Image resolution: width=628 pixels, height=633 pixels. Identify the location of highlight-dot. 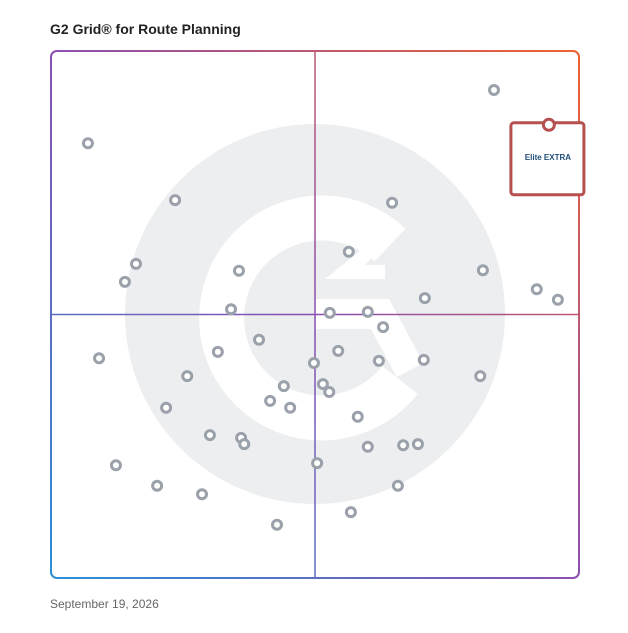
(548, 124).